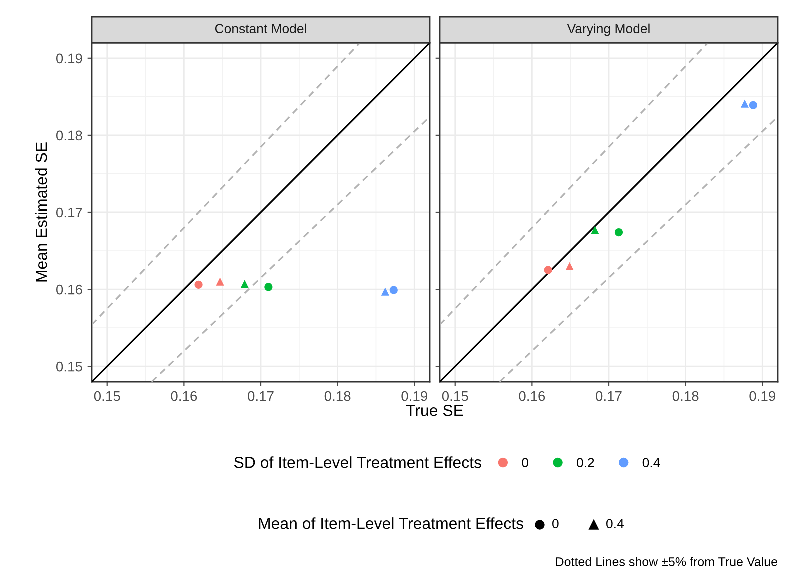 The width and height of the screenshot is (797, 574). Describe the element at coordinates (260, 29) in the screenshot. I see `chart-title: Constant Model` at that location.